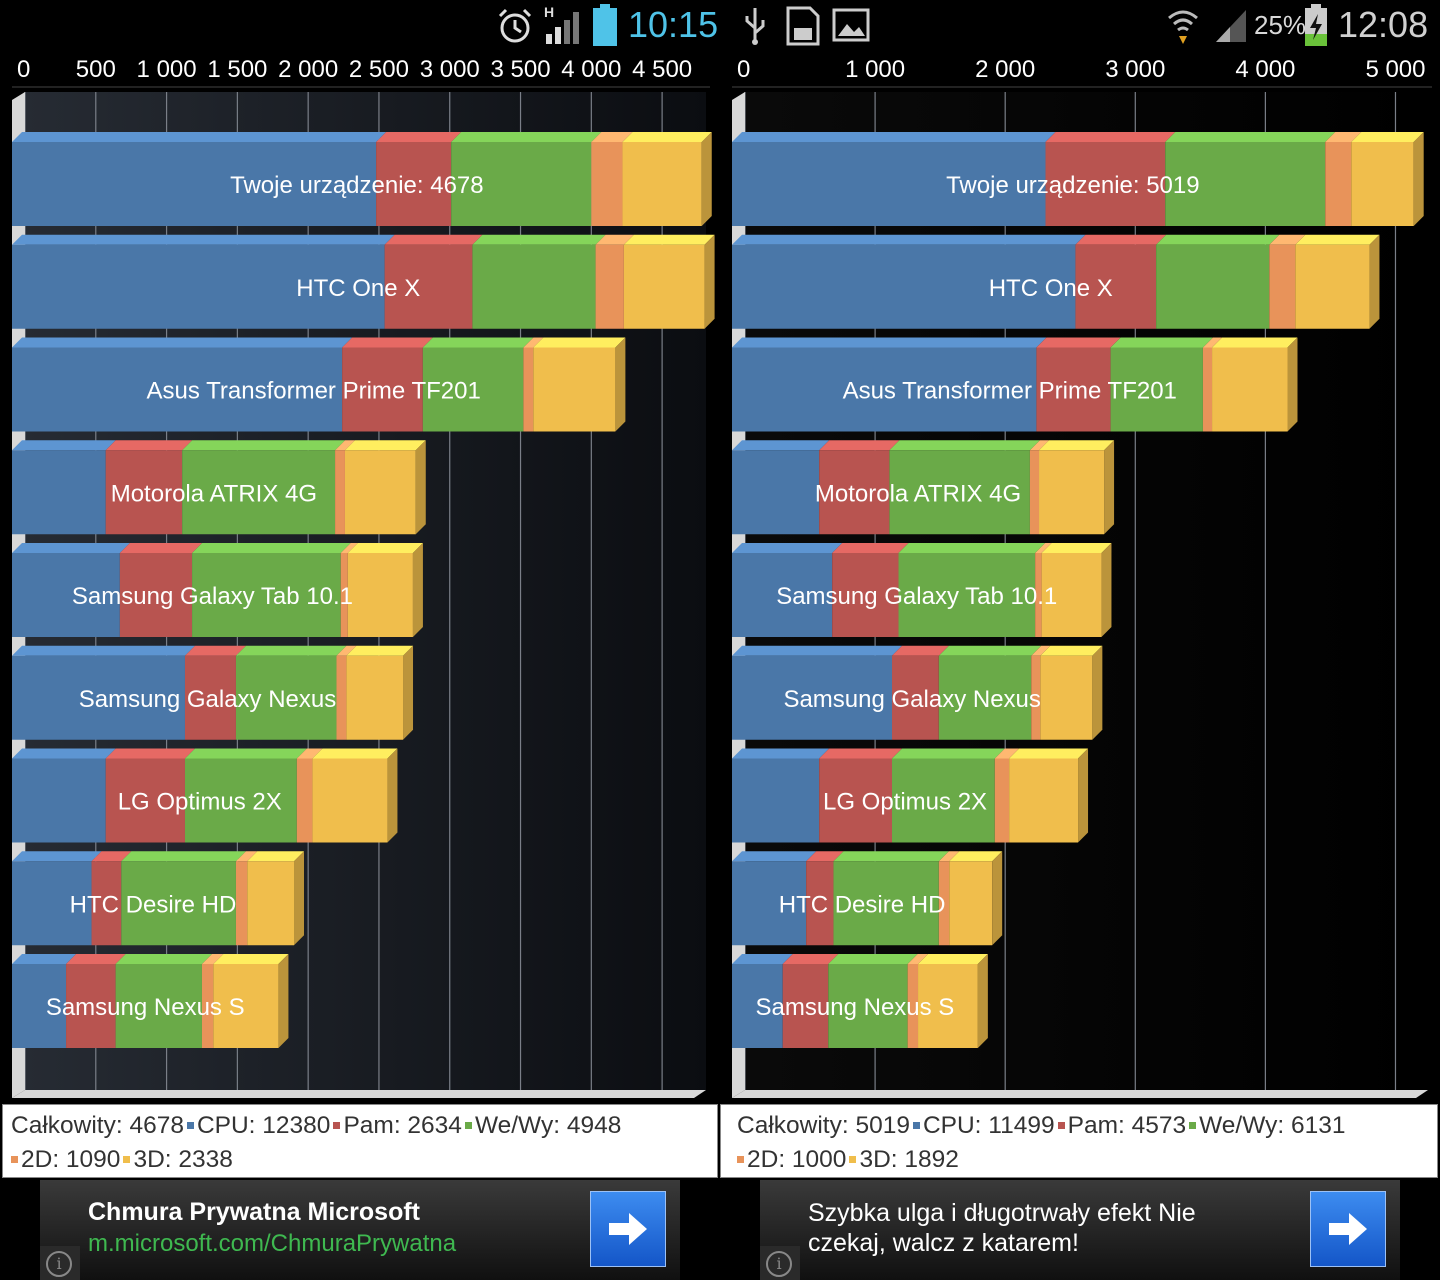 The width and height of the screenshot is (1440, 1280). What do you see at coordinates (875, 69) in the screenshot?
I see `x-tick-label: 1 000` at bounding box center [875, 69].